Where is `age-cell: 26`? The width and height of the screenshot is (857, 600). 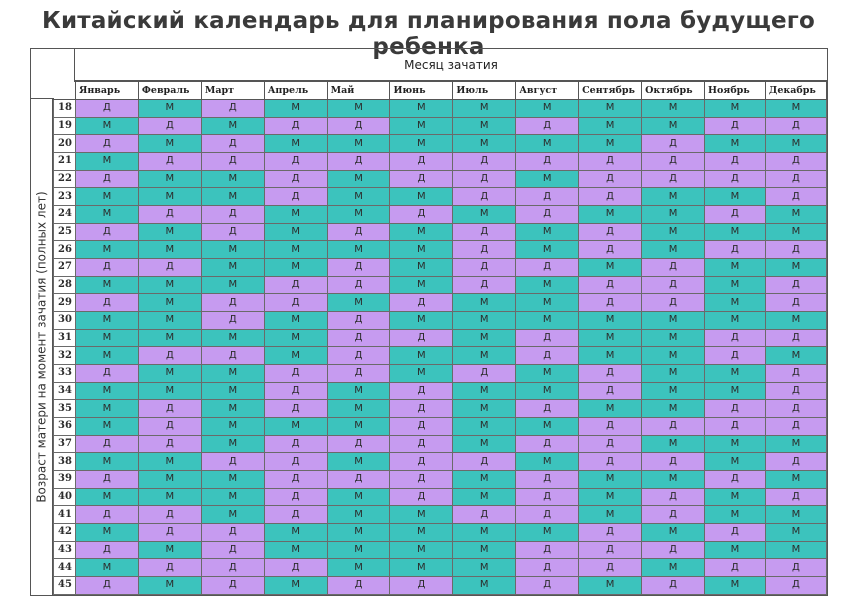
age-cell: 26 is located at coordinates (64, 250).